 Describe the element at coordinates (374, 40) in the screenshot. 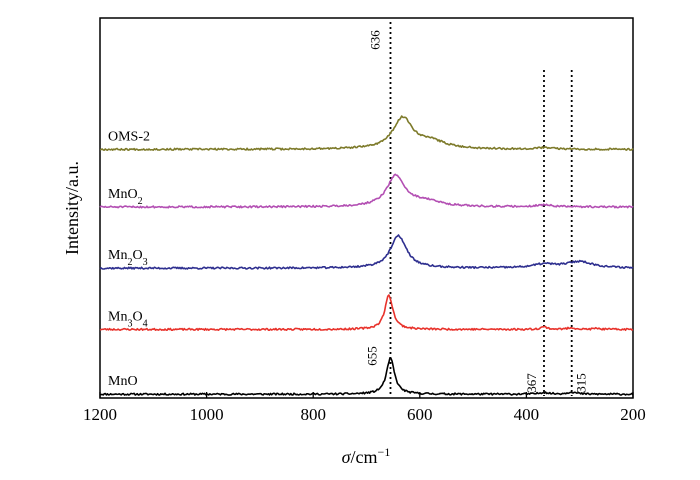

I see `peak-label-636: 636` at that location.